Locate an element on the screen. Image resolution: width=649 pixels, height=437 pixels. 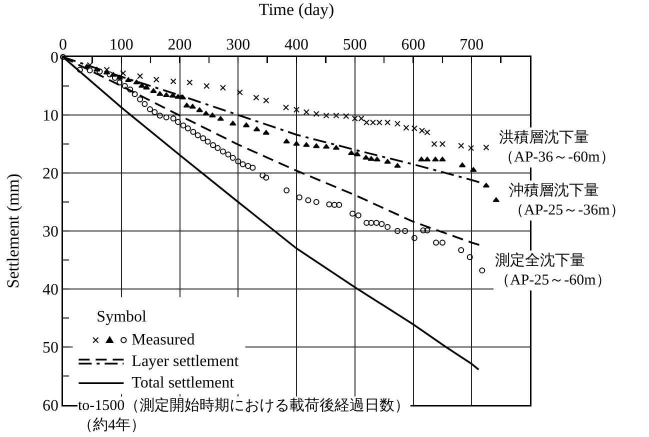
y-tick-label: 50 is located at coordinates (50, 348).